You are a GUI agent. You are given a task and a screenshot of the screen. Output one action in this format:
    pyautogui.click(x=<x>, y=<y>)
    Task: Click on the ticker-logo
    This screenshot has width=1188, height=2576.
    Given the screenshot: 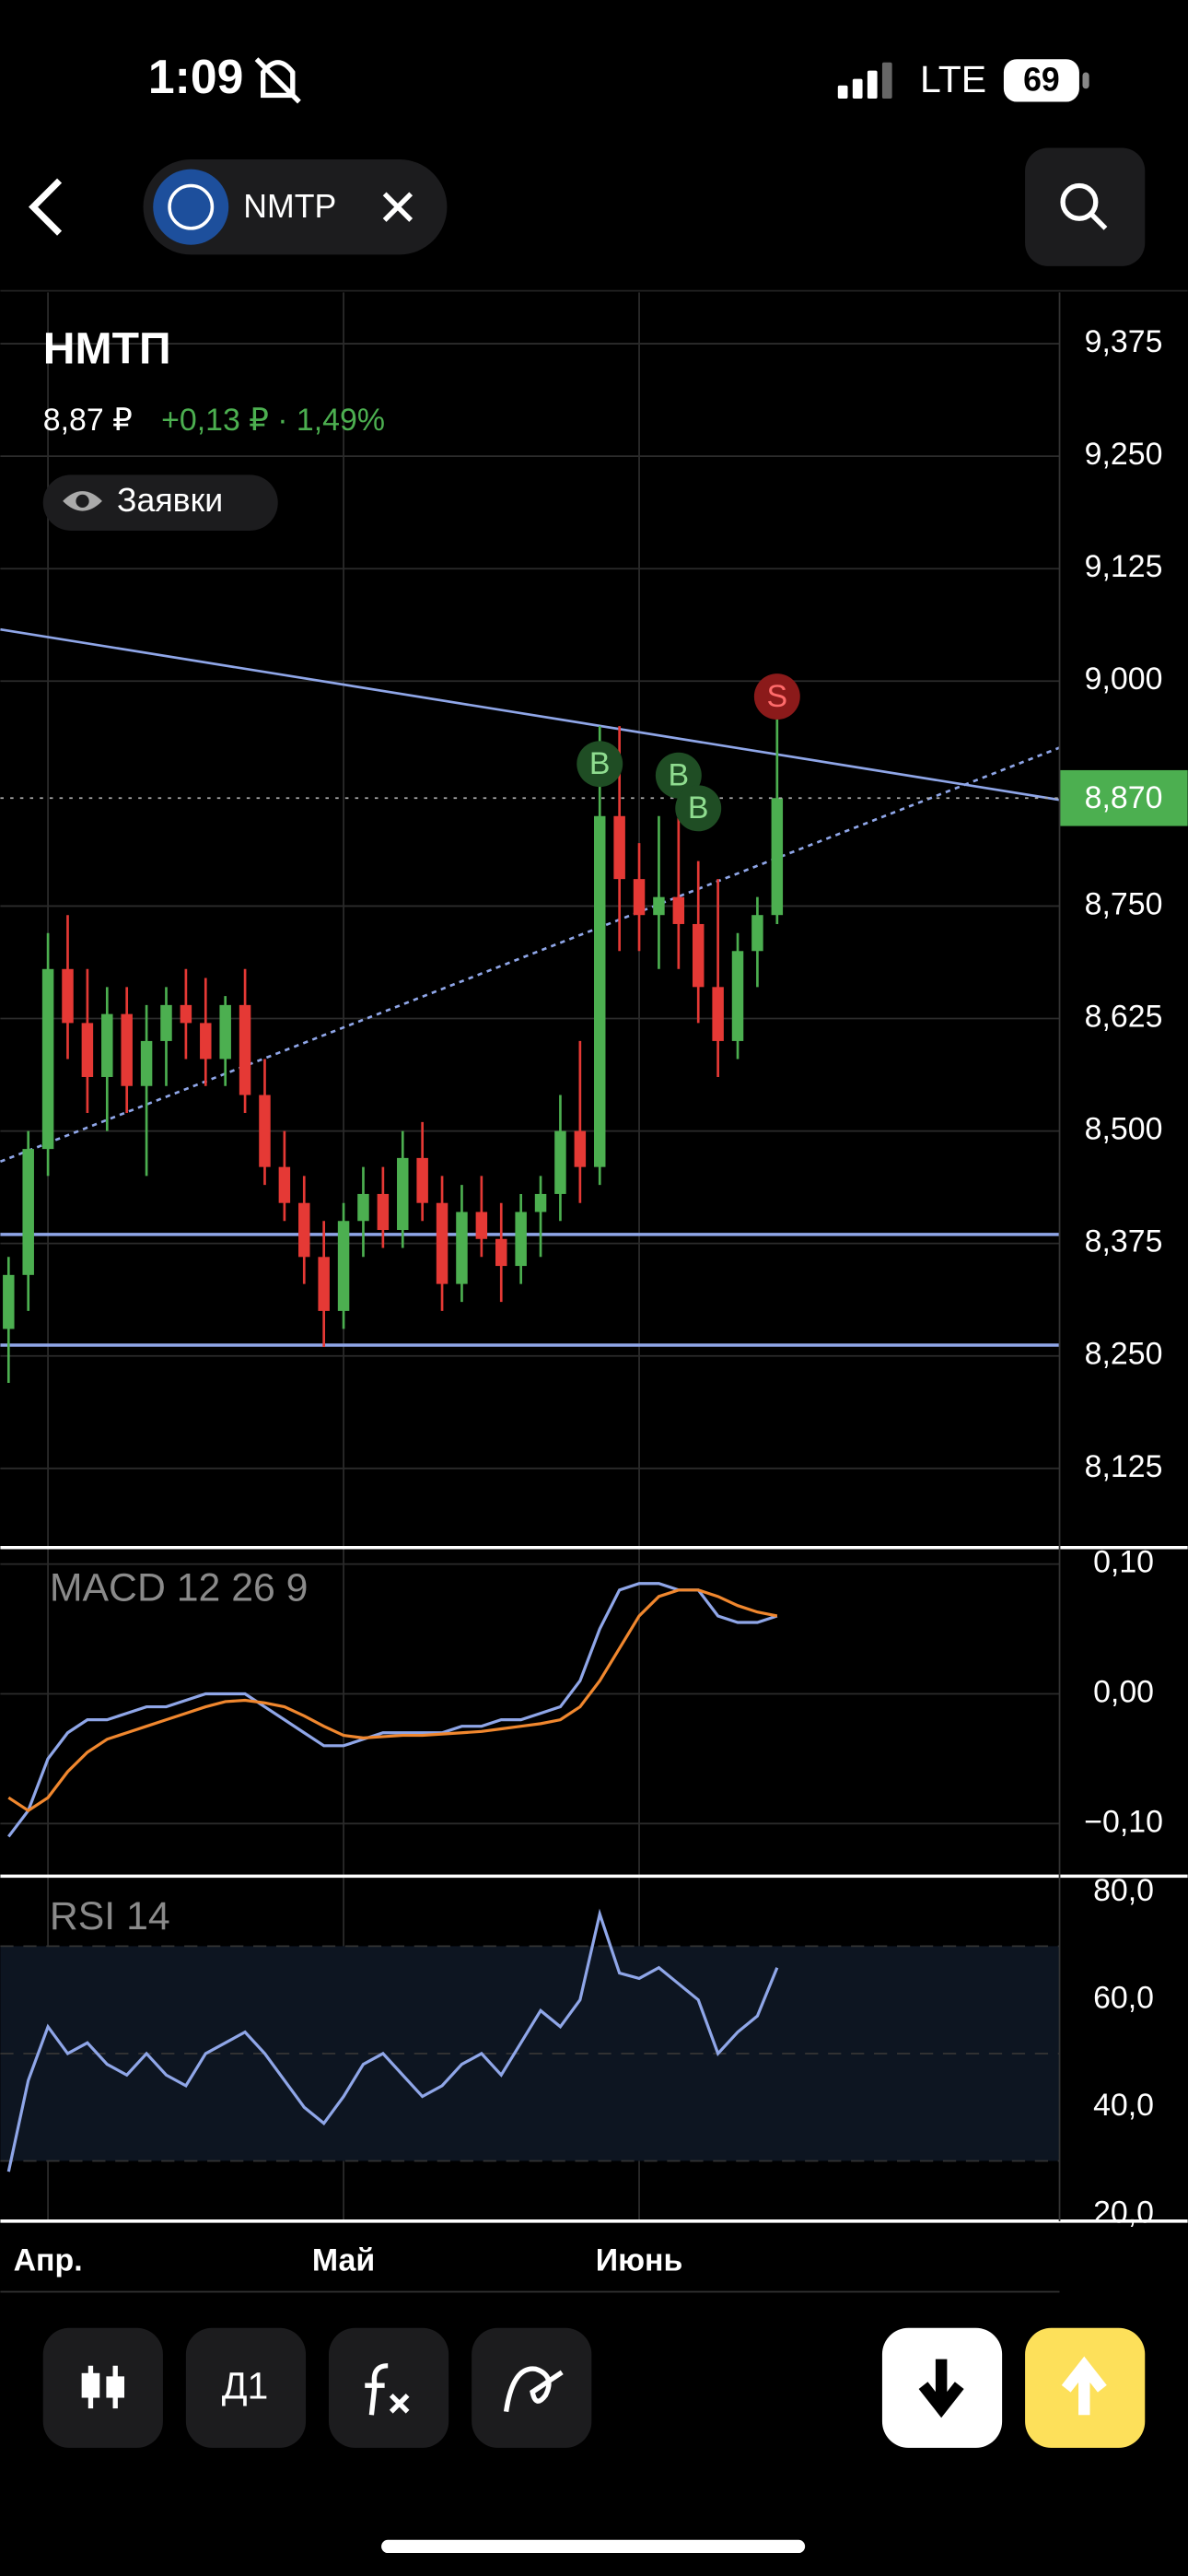 What is the action you would take?
    pyautogui.click(x=191, y=207)
    